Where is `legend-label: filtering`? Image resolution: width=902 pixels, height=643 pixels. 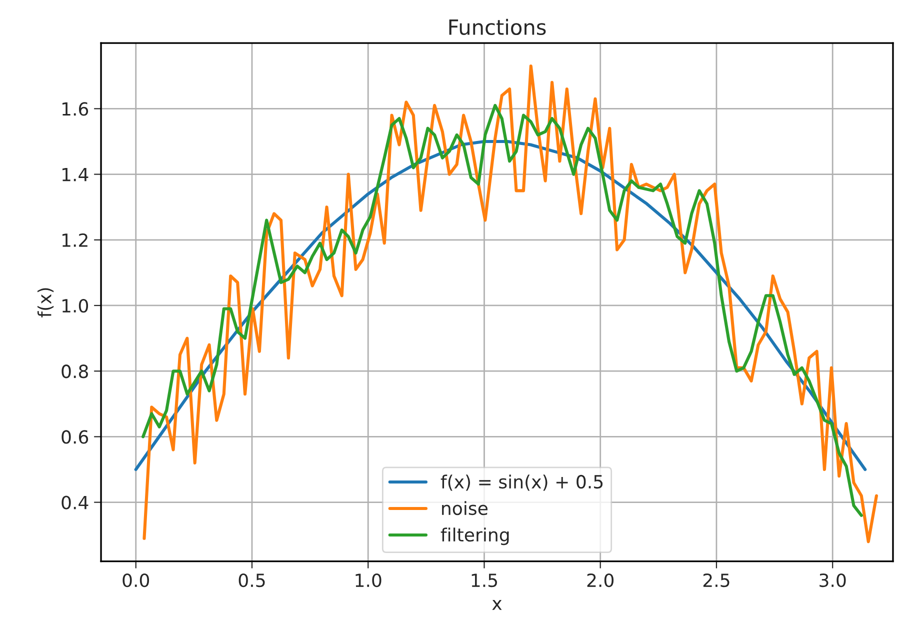 legend-label: filtering is located at coordinates (474, 537).